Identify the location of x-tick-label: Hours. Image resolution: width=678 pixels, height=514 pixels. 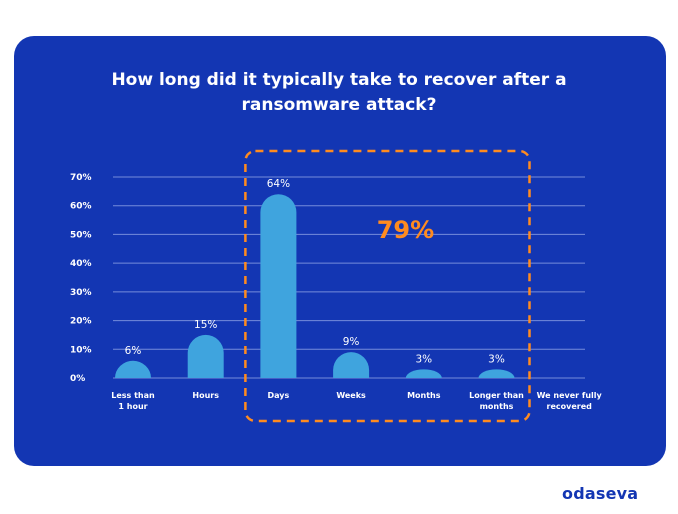
(205, 395).